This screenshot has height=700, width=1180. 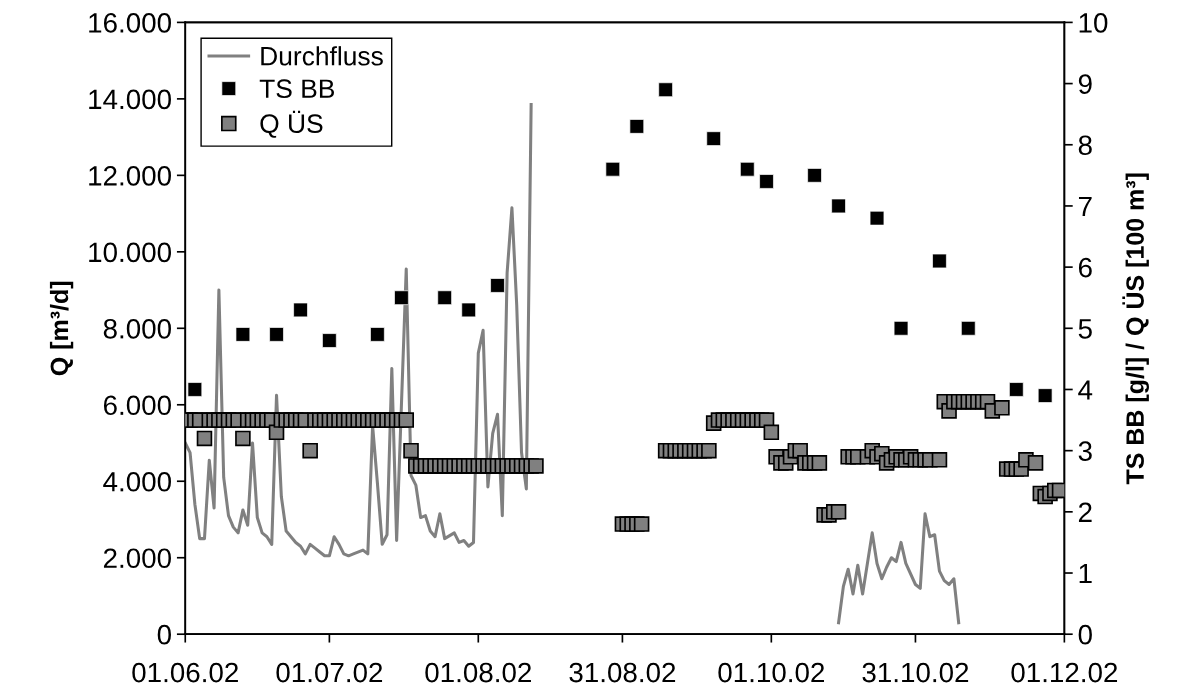 What do you see at coordinates (1085, 145) in the screenshot?
I see `y2-tick-label: 8` at bounding box center [1085, 145].